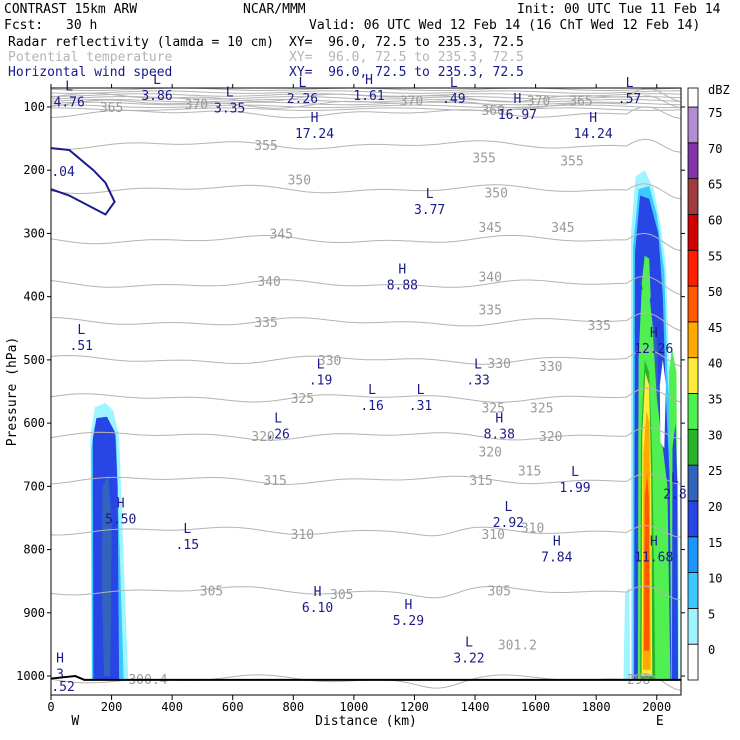 The image size is (740, 740). Describe the element at coordinates (517, 645) in the screenshot. I see `theta-label: 301.2` at that location.